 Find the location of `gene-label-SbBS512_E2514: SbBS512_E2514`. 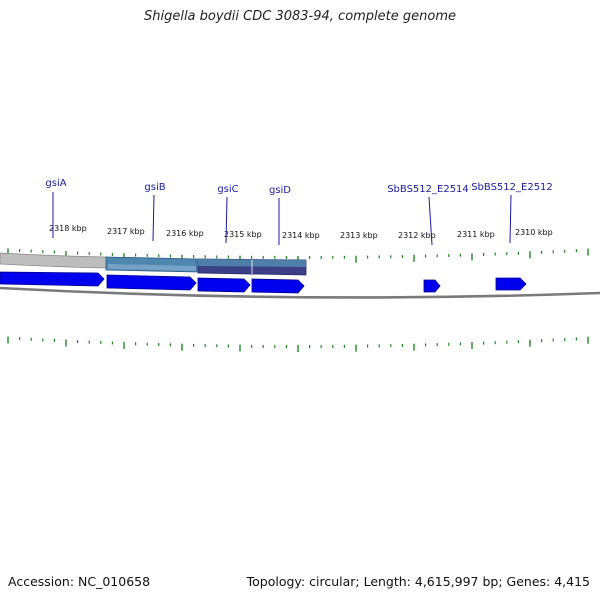

gene-label-SbBS512_E2514: SbBS512_E2514 is located at coordinates (428, 189).